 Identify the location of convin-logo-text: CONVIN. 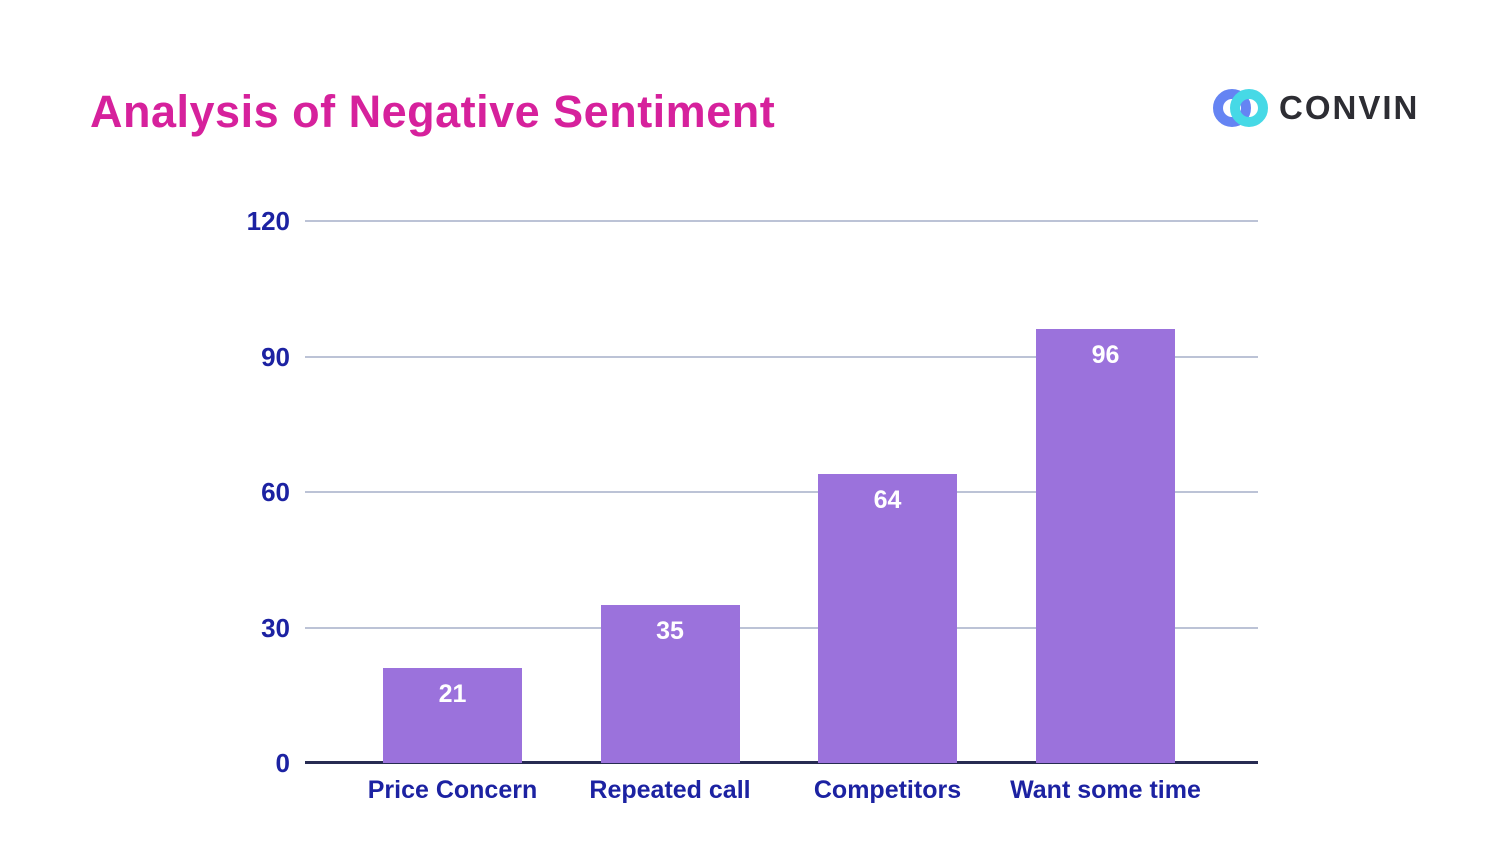
(1349, 107).